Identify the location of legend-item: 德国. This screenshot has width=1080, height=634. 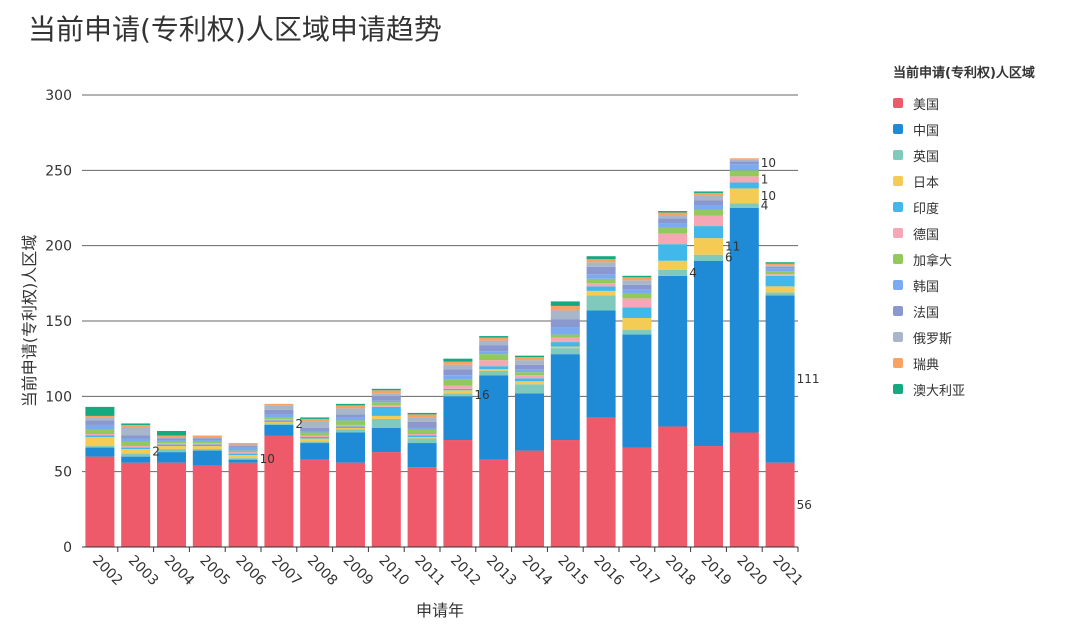
(985, 233).